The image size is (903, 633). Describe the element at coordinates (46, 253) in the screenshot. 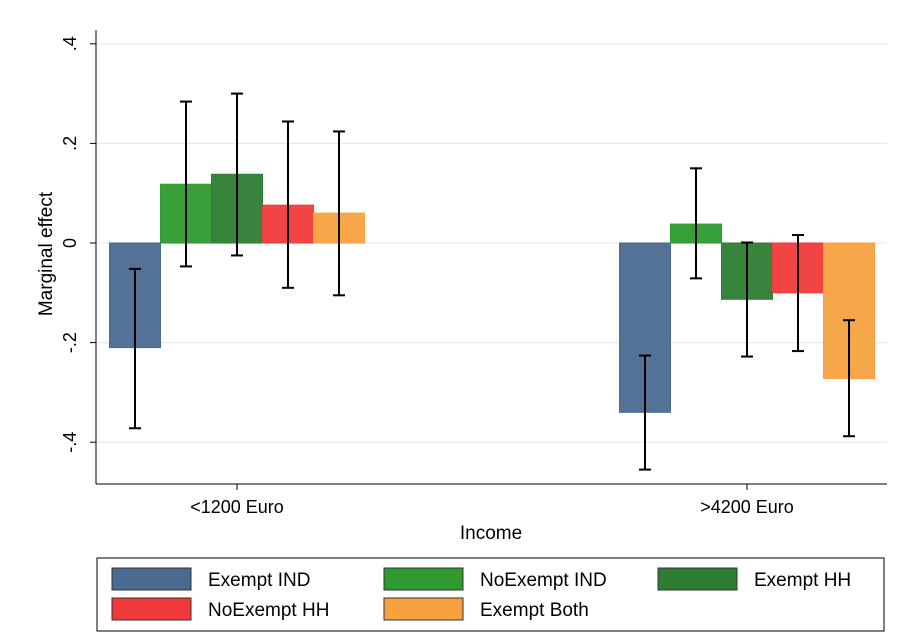

I see `y-axis-title: Marginal effect` at that location.